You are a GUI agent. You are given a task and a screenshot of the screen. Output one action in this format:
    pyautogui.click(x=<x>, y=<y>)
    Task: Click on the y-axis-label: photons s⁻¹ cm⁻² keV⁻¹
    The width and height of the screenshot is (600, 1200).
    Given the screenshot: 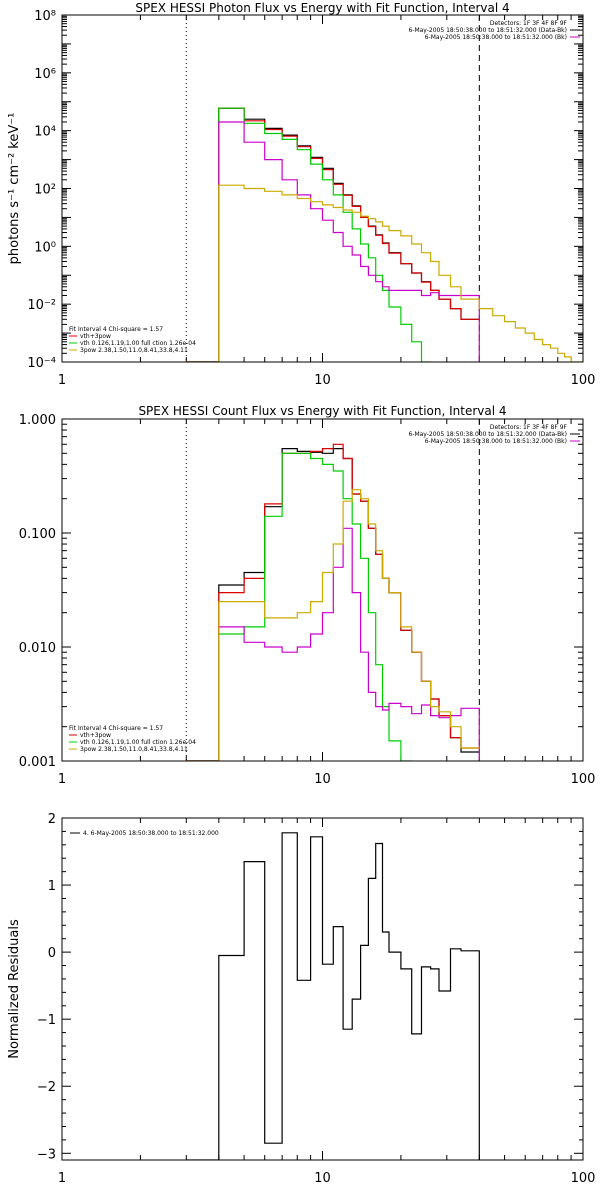 What is the action you would take?
    pyautogui.click(x=14, y=189)
    